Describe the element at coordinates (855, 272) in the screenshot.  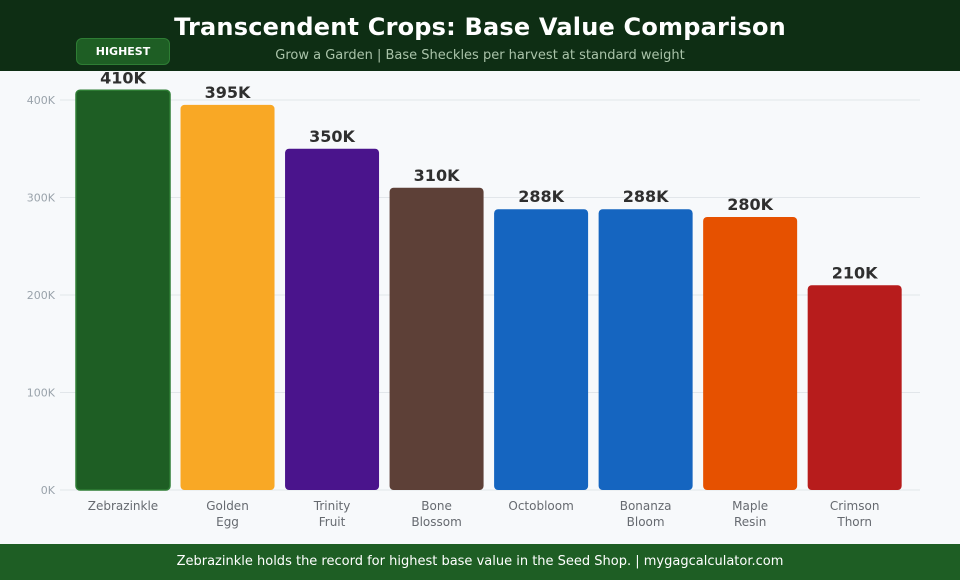
I see `bar-value-label: 210K` at that location.